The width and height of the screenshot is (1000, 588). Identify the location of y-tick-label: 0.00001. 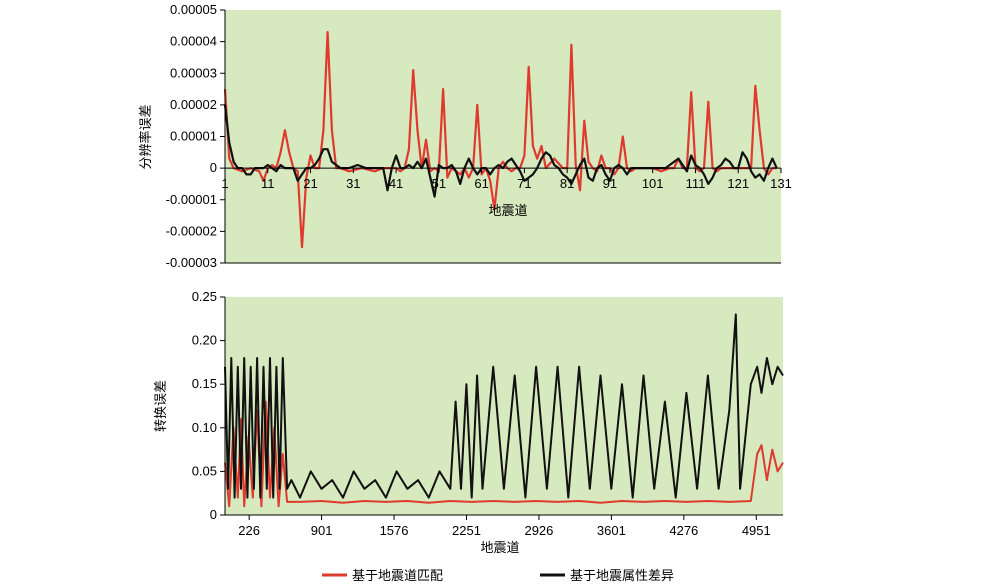
(193, 136).